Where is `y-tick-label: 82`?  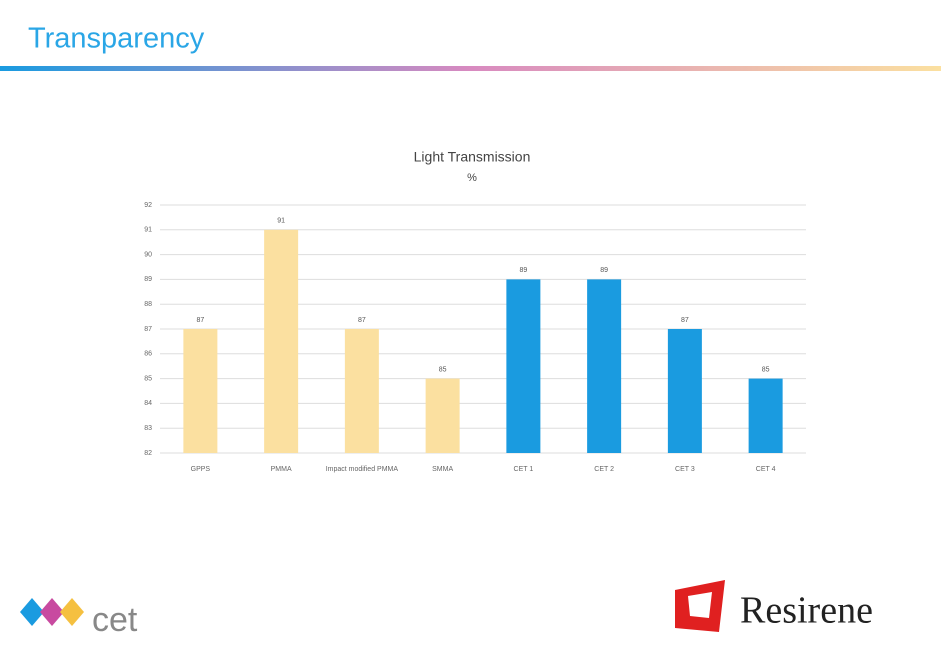 y-tick-label: 82 is located at coordinates (148, 453).